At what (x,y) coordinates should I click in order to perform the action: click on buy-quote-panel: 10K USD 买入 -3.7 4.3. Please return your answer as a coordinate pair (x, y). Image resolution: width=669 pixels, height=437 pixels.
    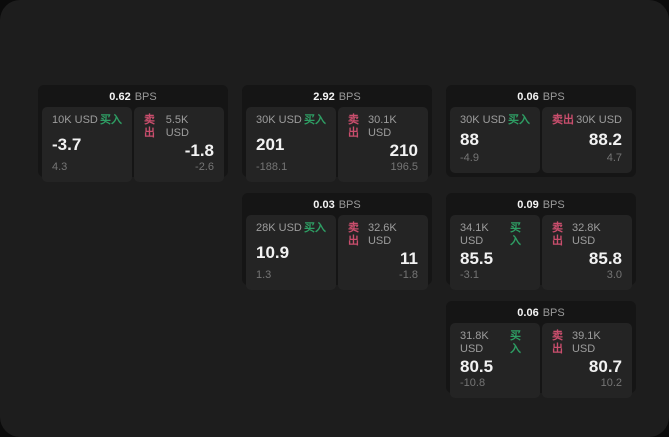
    Looking at the image, I should click on (87, 144).